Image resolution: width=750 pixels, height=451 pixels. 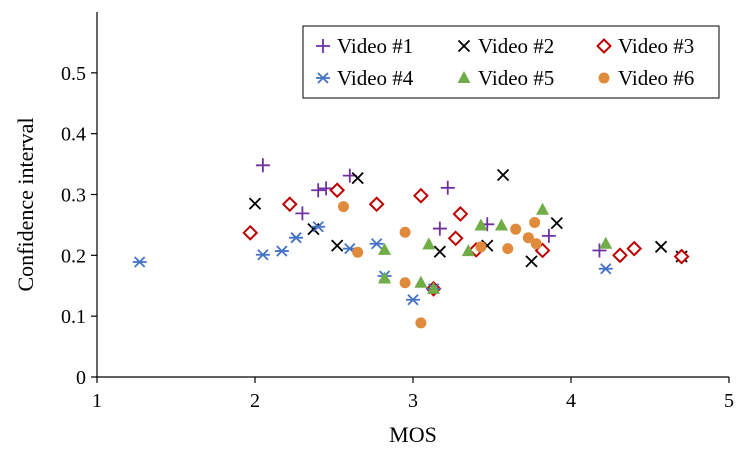 I want to click on y-tick-label: 0.3, so click(x=73, y=196).